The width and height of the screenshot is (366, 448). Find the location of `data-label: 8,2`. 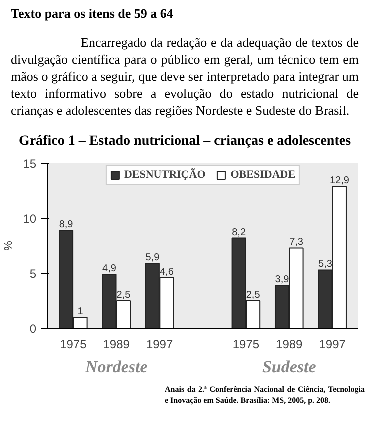

data-label: 8,2 is located at coordinates (239, 232).